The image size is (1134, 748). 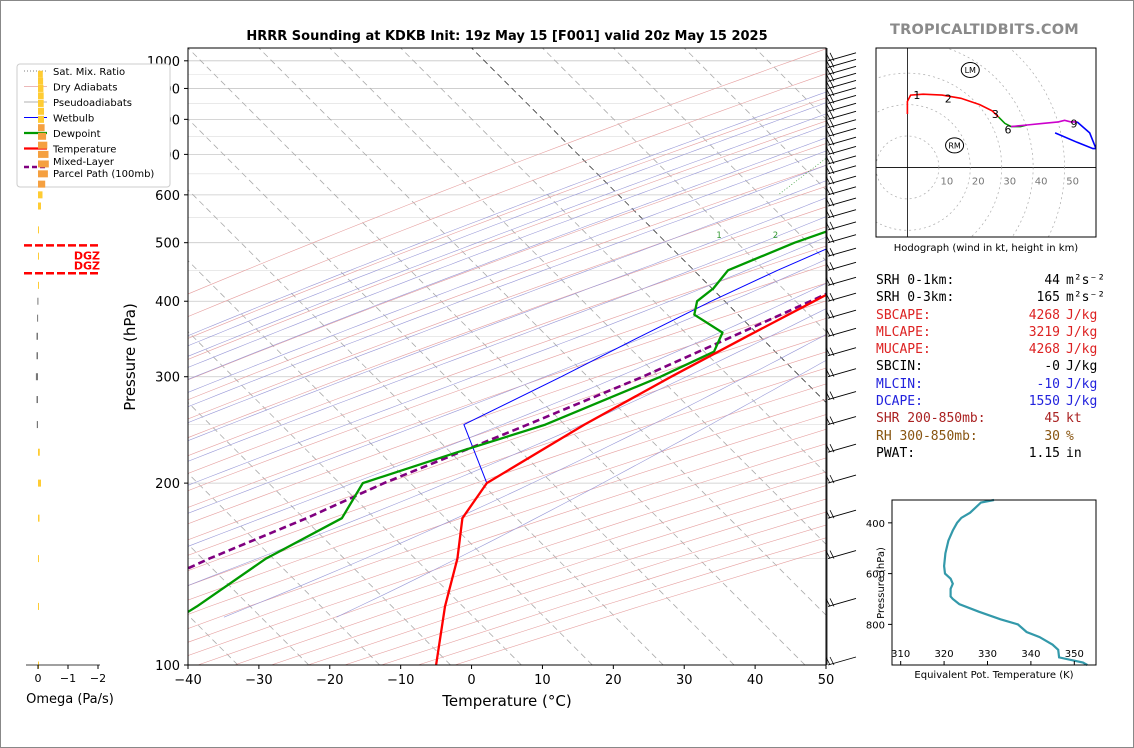 What do you see at coordinates (755, 680) in the screenshot?
I see `x-tick-label: 40` at bounding box center [755, 680].